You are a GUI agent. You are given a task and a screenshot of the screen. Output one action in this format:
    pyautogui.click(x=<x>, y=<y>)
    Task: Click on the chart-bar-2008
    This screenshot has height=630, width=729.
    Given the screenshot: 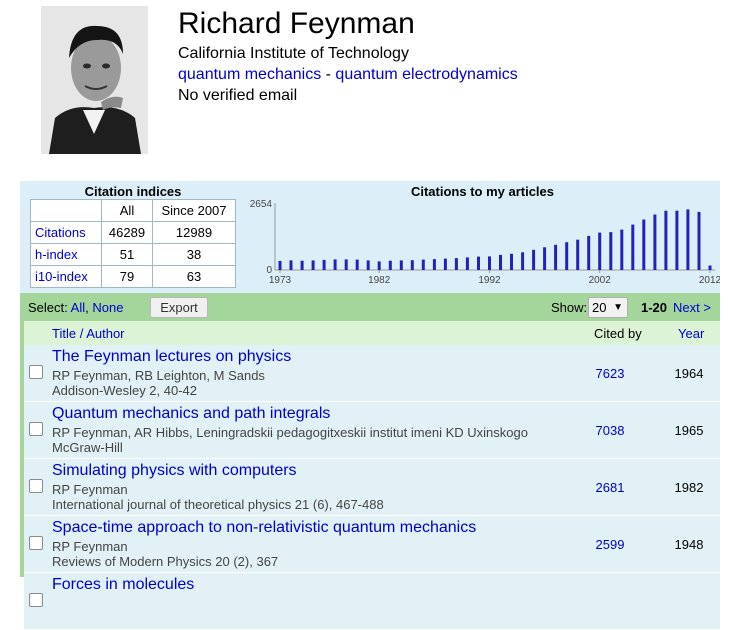 What is the action you would take?
    pyautogui.click(x=666, y=240)
    